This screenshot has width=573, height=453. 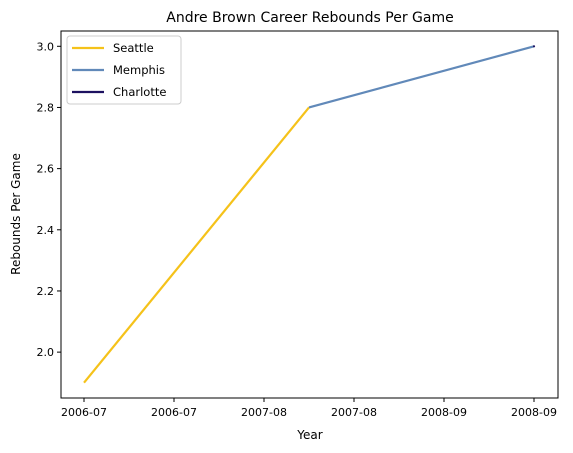 What do you see at coordinates (46, 230) in the screenshot?
I see `y-tick-label: 2.4` at bounding box center [46, 230].